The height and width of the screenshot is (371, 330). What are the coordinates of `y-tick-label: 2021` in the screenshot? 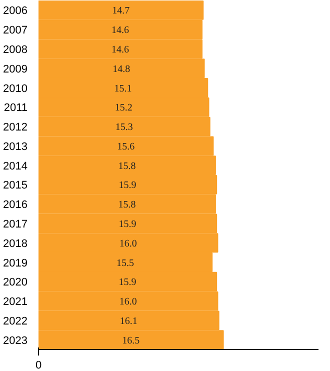 It's located at (15, 302).